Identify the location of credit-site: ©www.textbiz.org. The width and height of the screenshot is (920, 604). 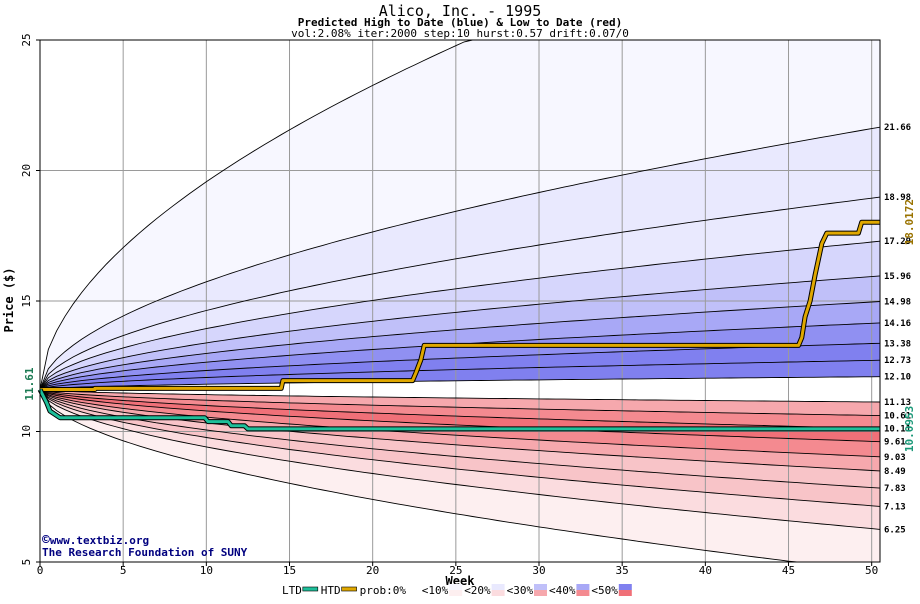
(95, 540).